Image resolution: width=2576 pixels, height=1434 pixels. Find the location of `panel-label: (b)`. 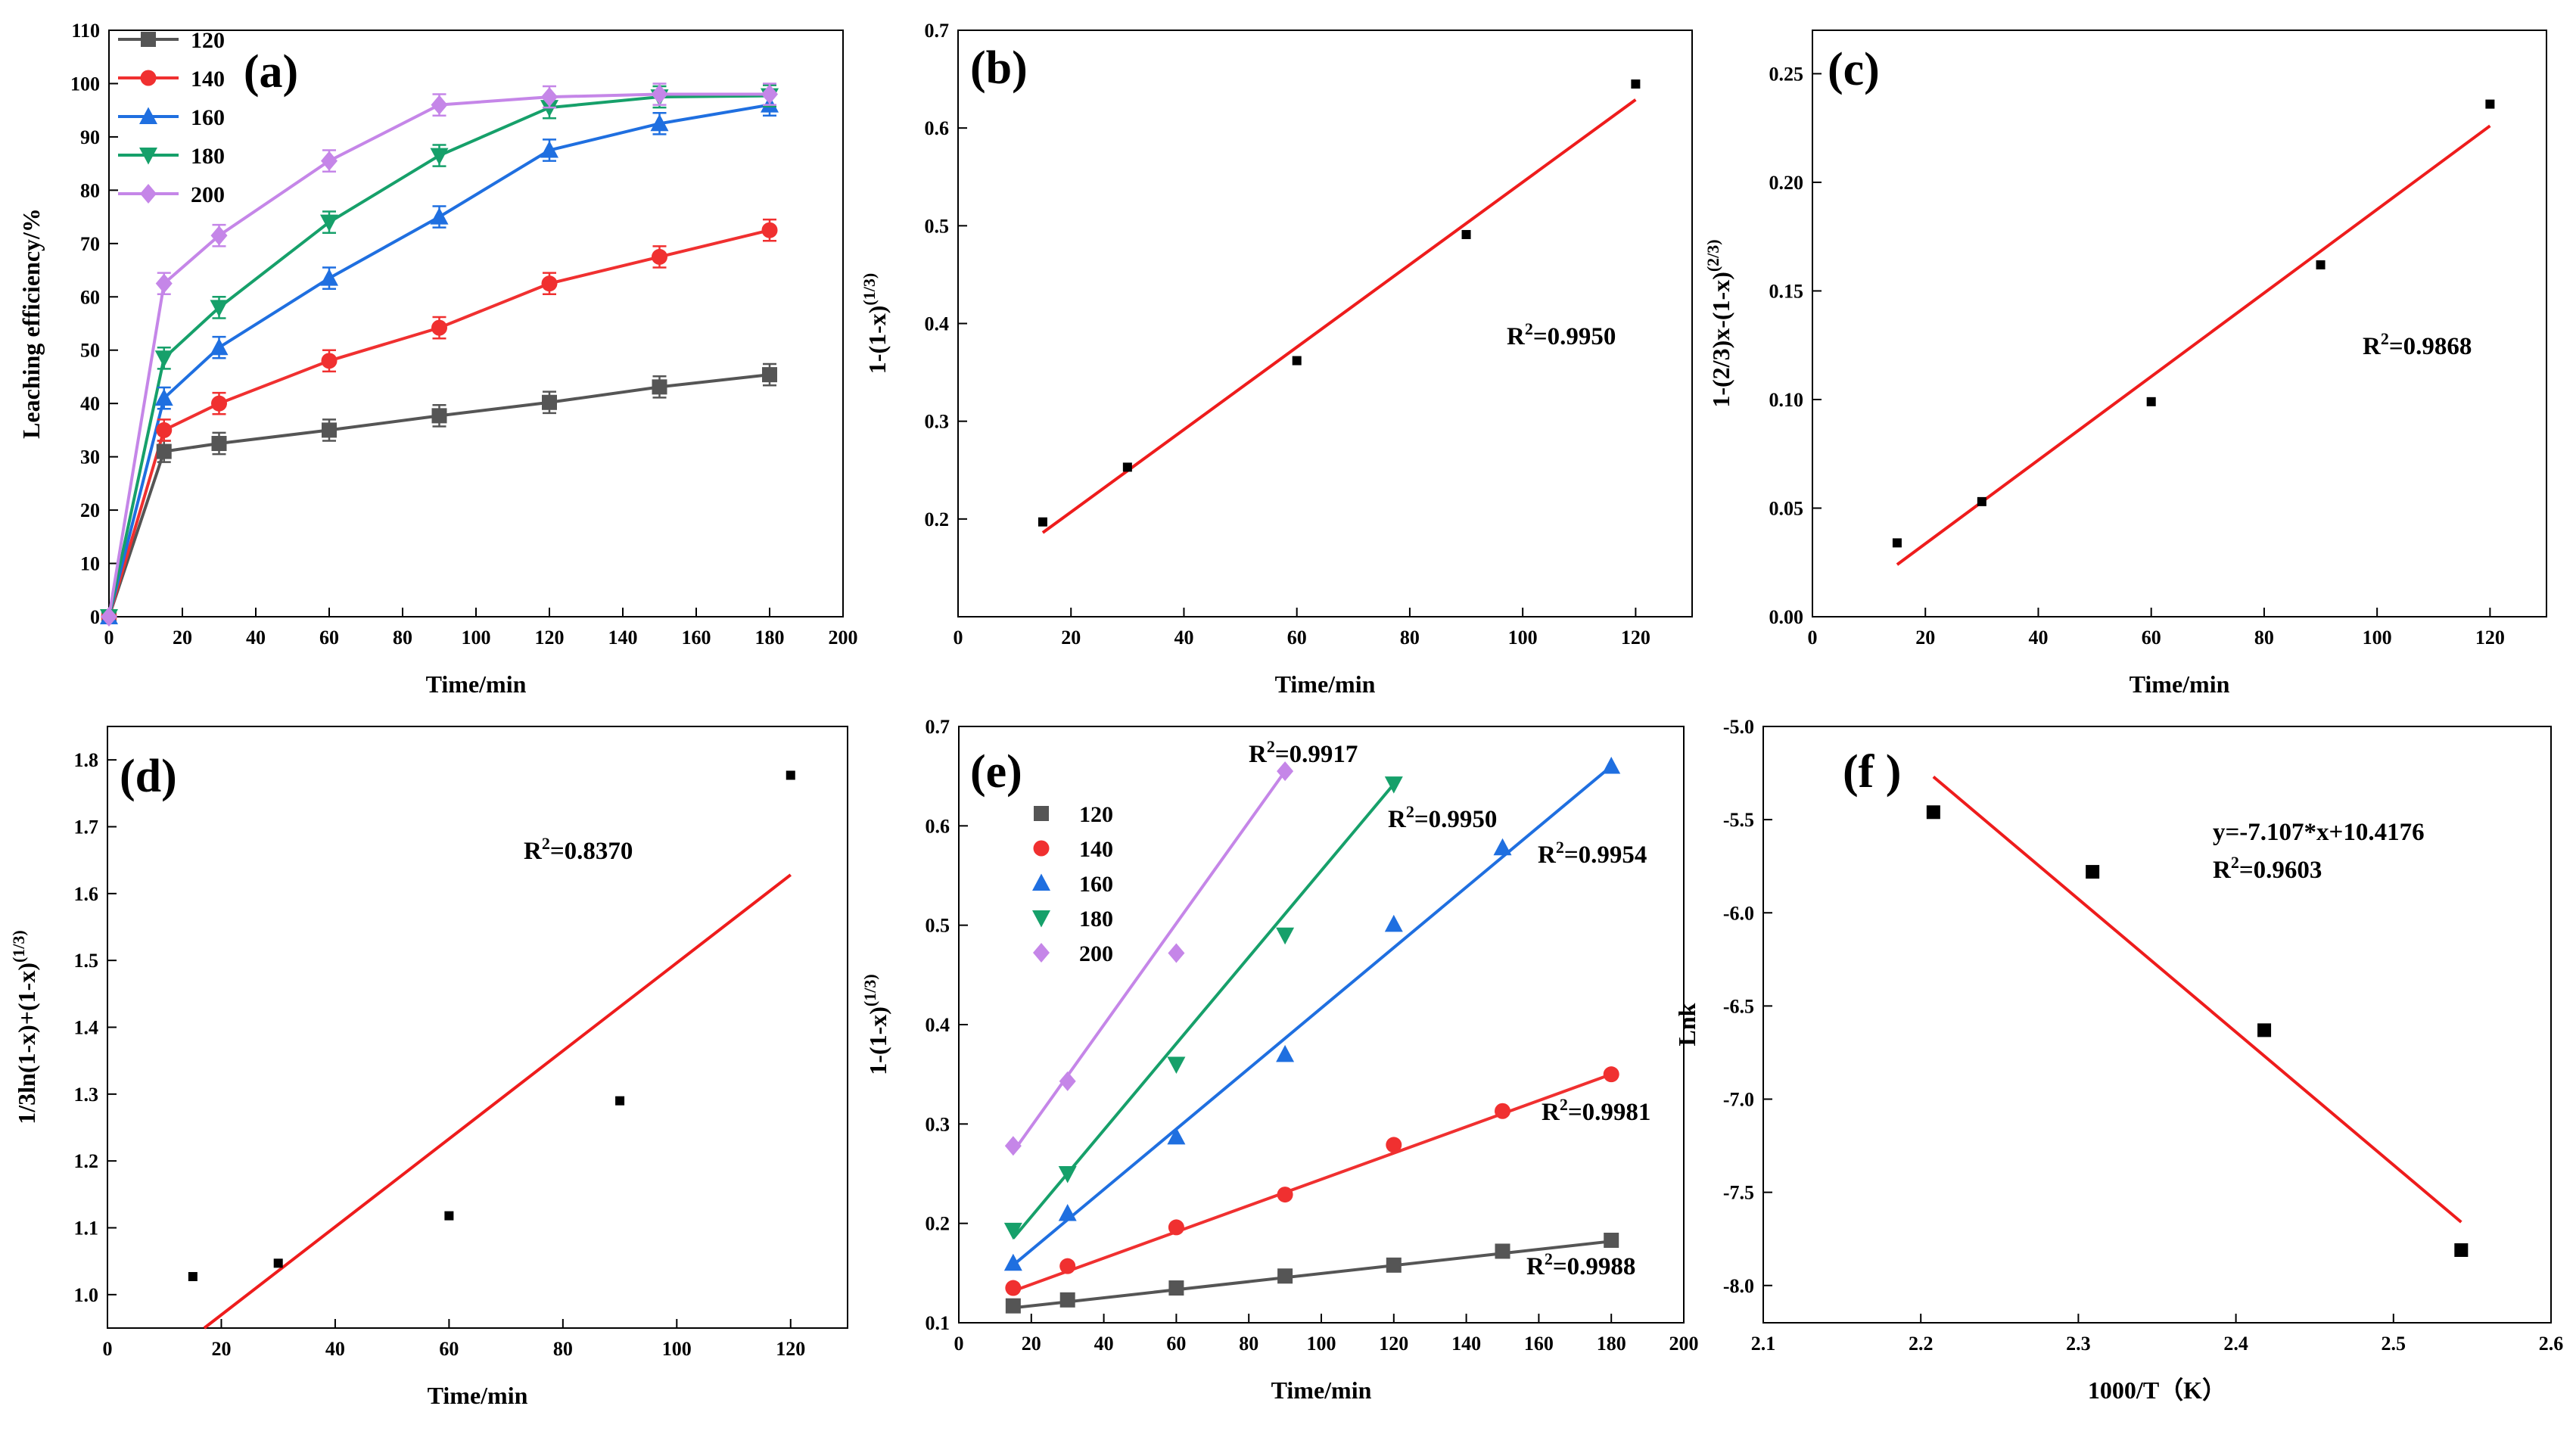

panel-label: (b) is located at coordinates (999, 68).